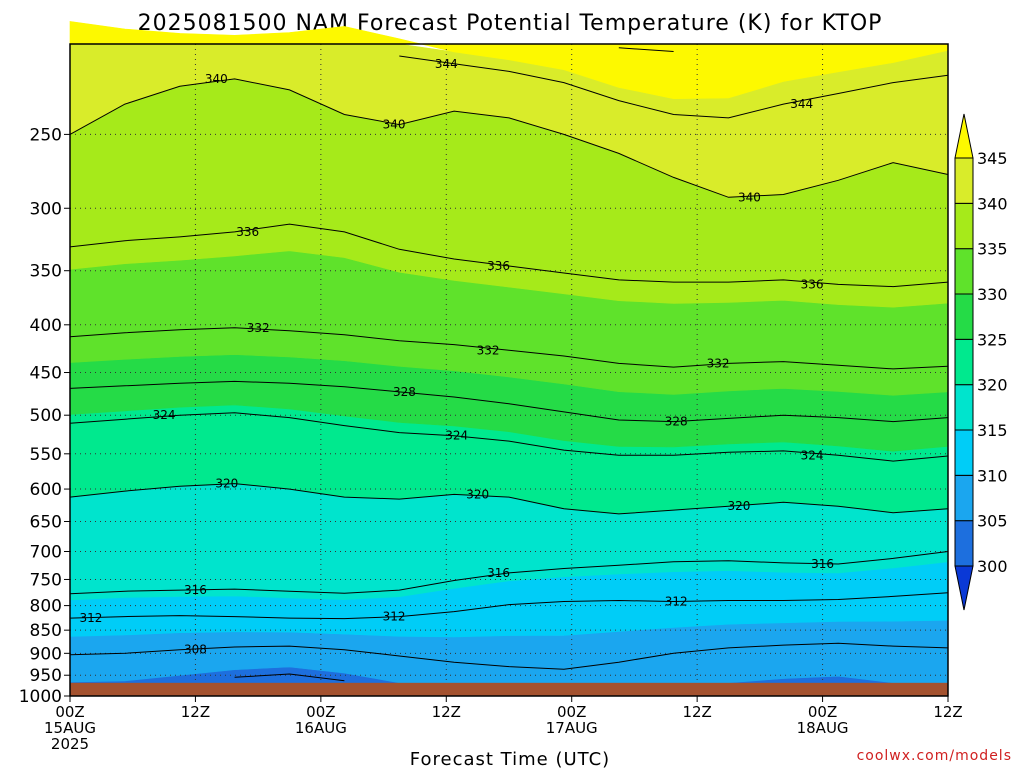  Describe the element at coordinates (46, 272) in the screenshot. I see `y-tick-label: 350` at that location.